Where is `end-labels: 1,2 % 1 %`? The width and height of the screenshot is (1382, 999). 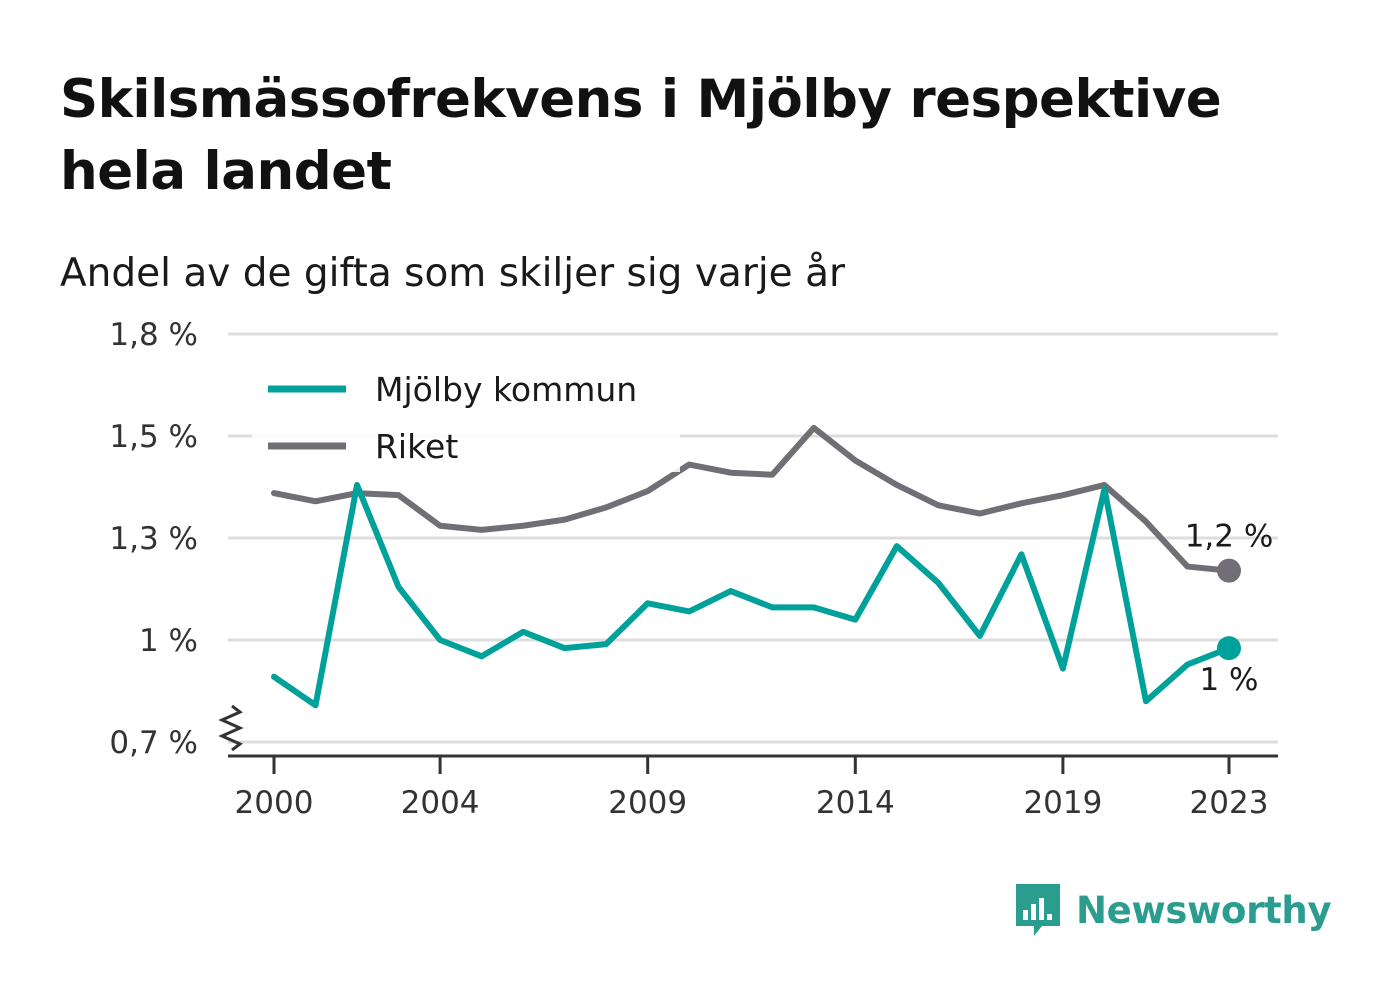
end-labels: 1,2 % 1 % is located at coordinates (1229, 609).